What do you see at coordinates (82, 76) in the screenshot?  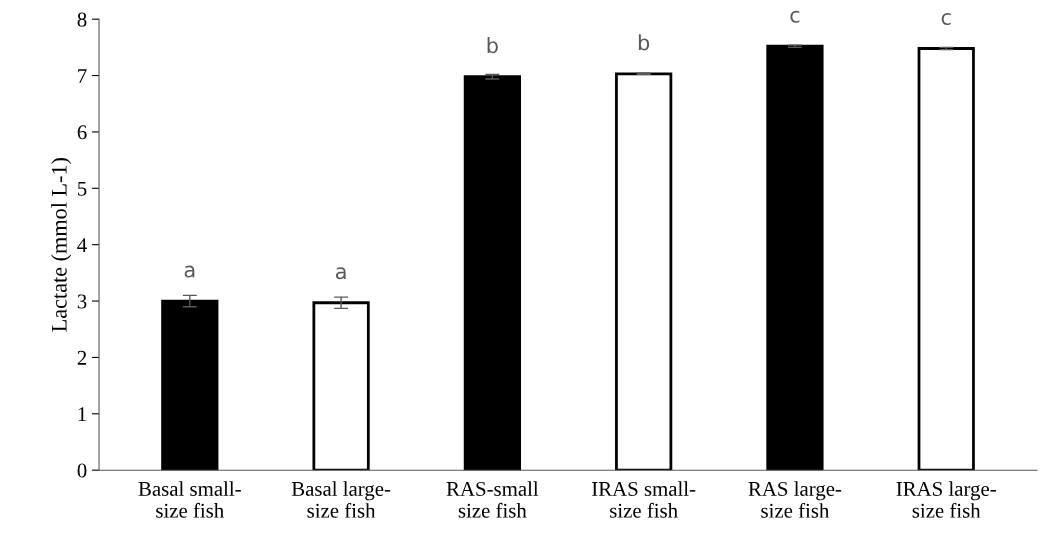 I see `y-tick-label: 7` at bounding box center [82, 76].